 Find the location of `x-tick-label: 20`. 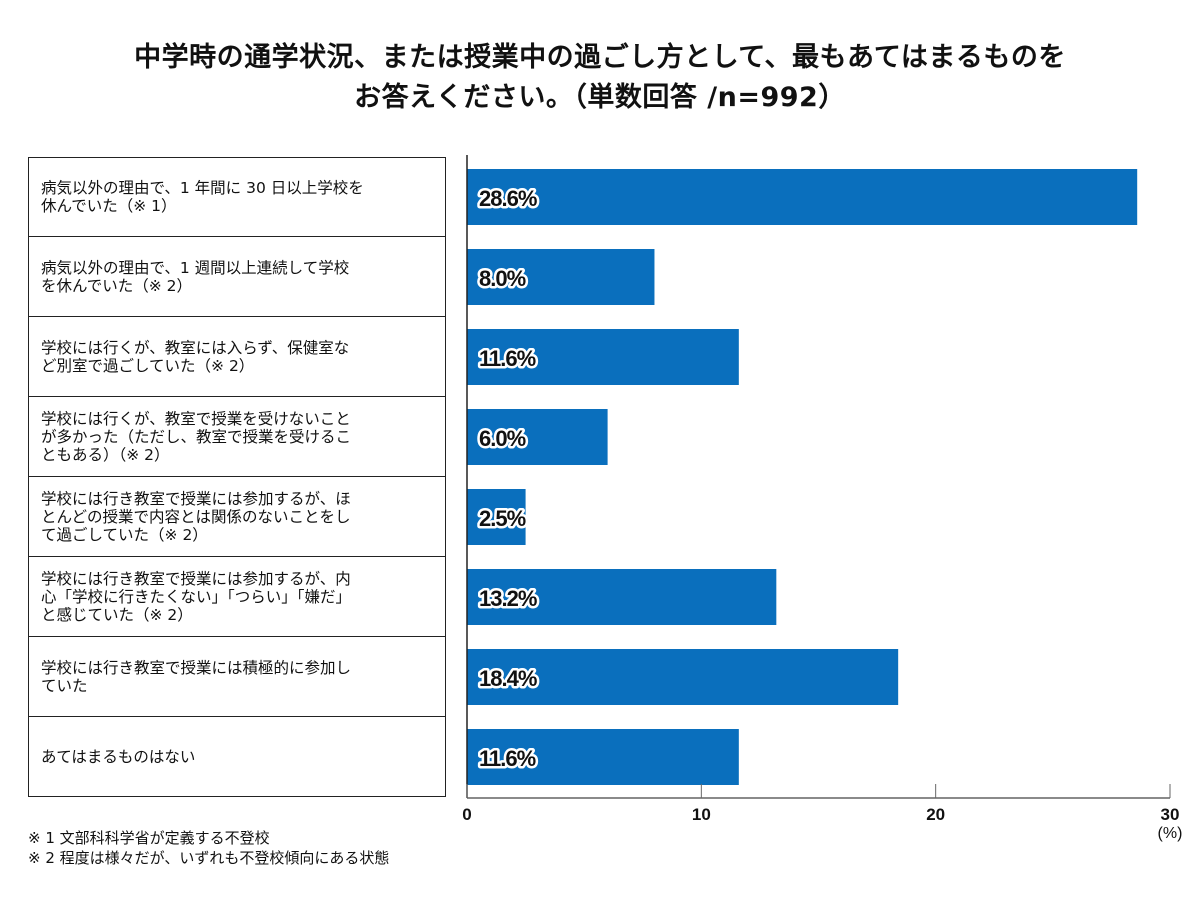

x-tick-label: 20 is located at coordinates (935, 814).